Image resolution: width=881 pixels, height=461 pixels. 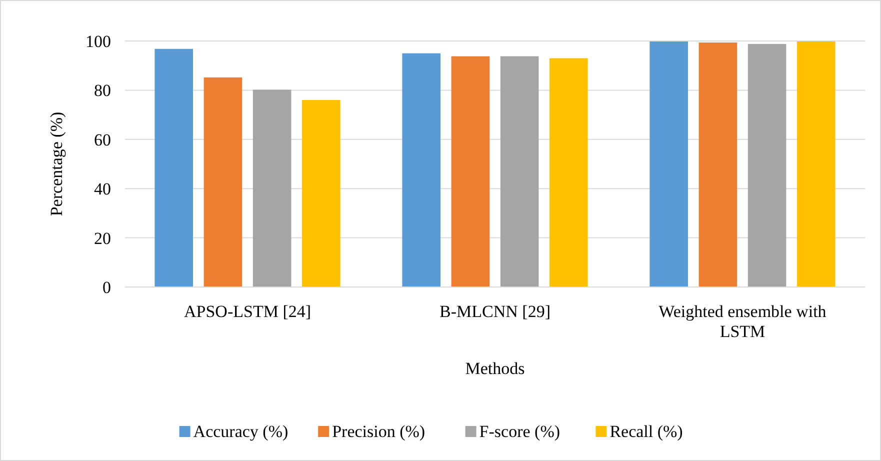 What do you see at coordinates (56, 164) in the screenshot?
I see `y-axis-title: Percentage (%)` at bounding box center [56, 164].